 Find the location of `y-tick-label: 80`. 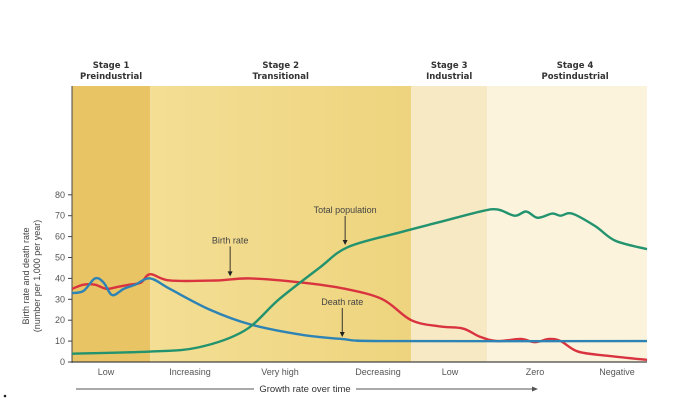

y-tick-label: 80 is located at coordinates (60, 195).